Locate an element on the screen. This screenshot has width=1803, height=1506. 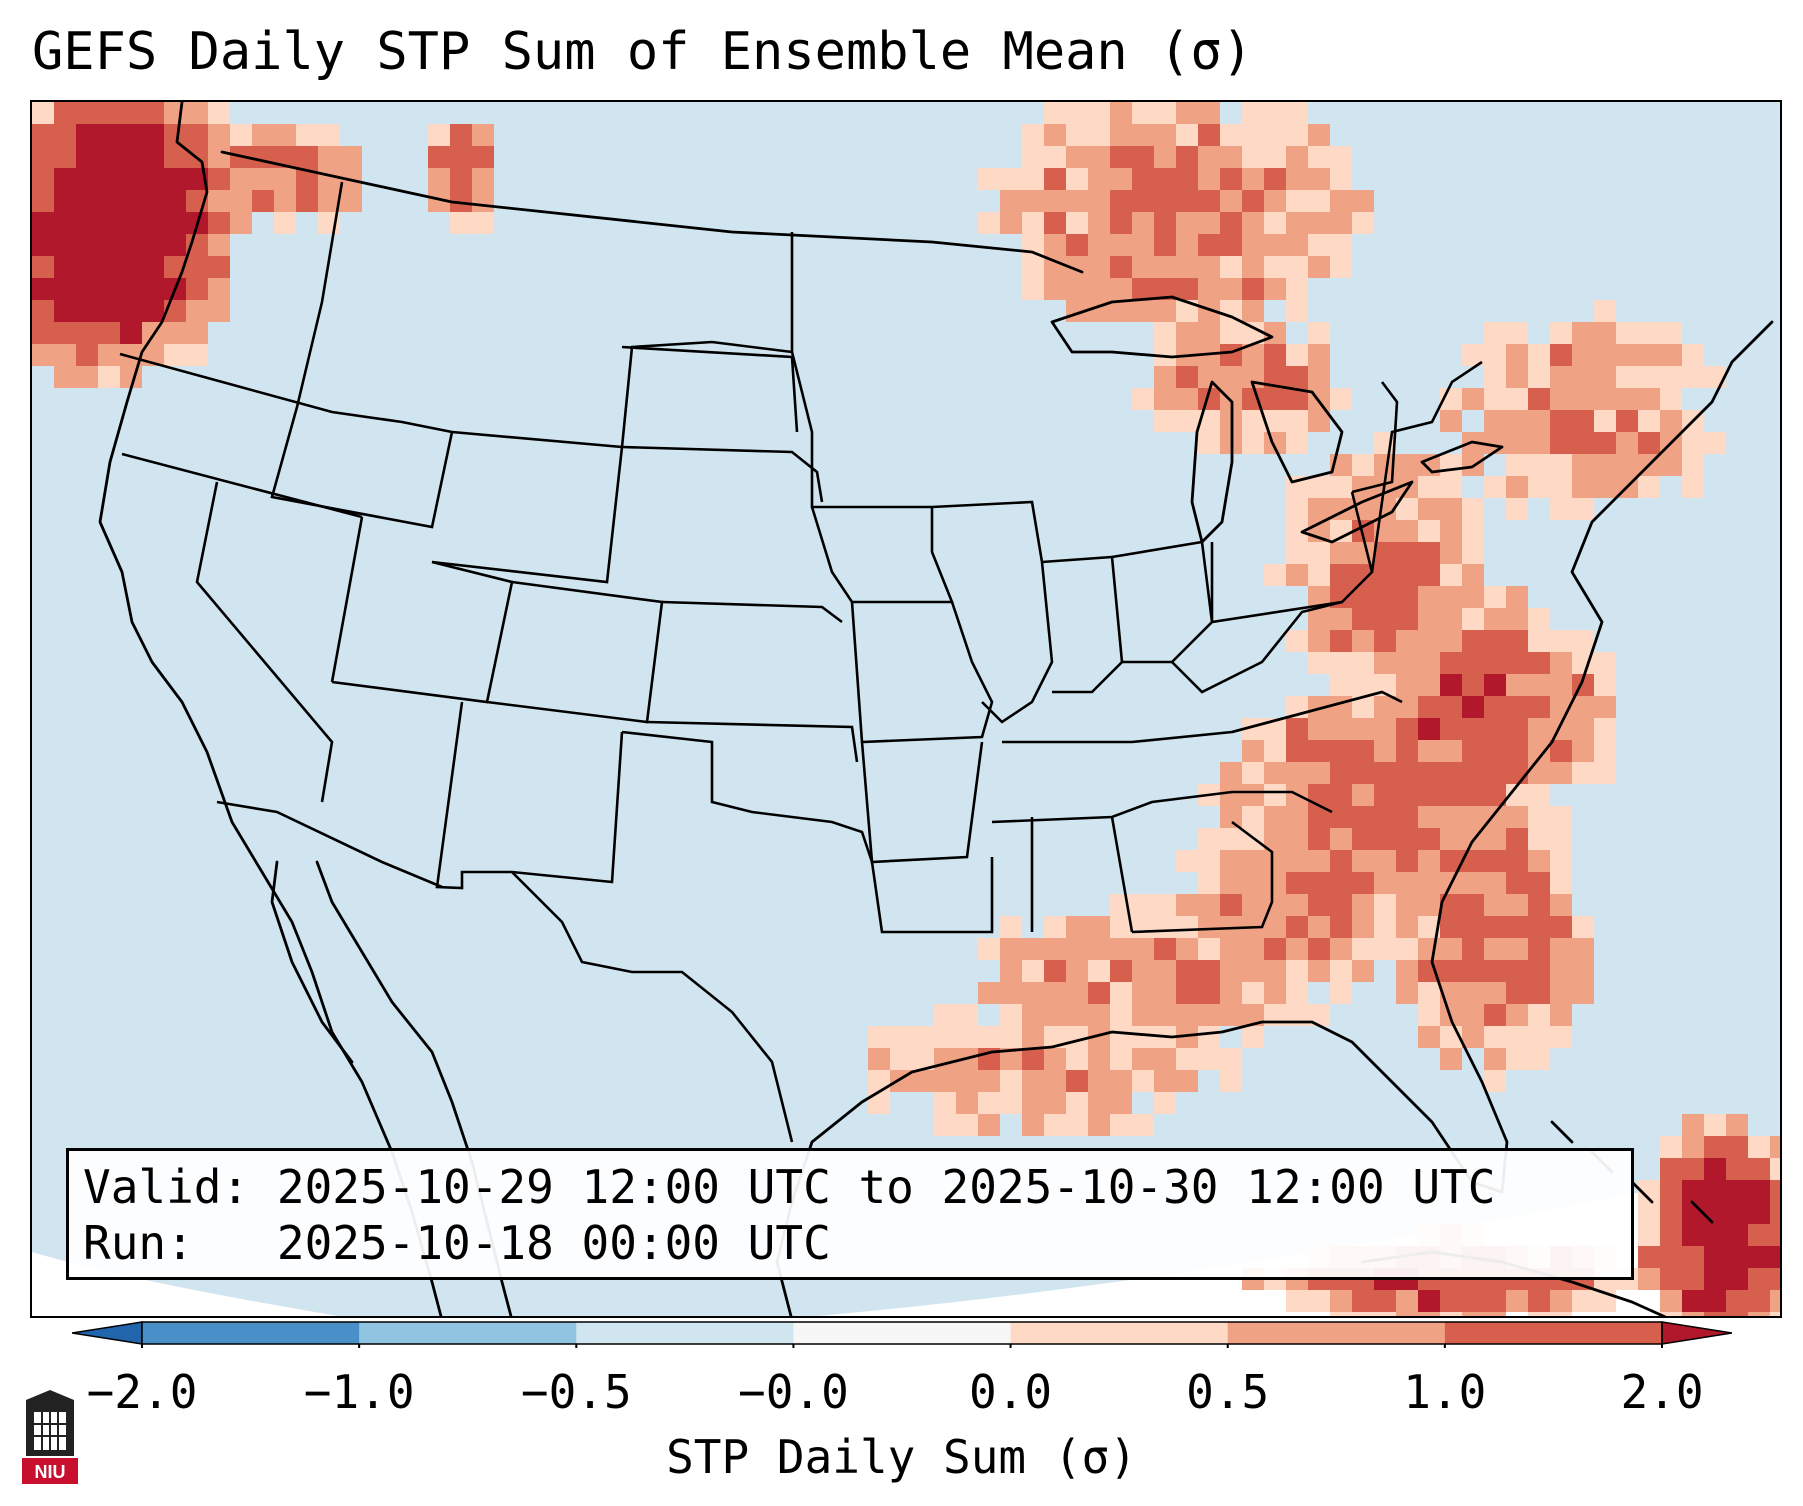
border-ar is located at coordinates (922, 802).